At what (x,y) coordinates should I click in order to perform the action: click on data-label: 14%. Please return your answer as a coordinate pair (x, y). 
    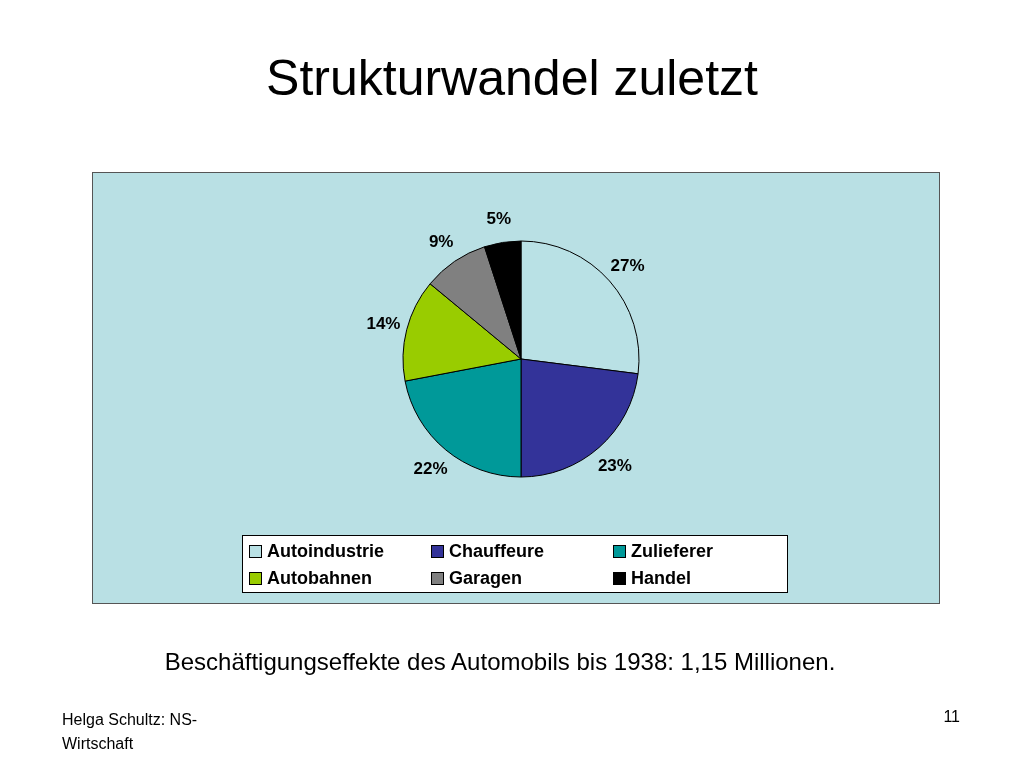
    Looking at the image, I should click on (383, 324).